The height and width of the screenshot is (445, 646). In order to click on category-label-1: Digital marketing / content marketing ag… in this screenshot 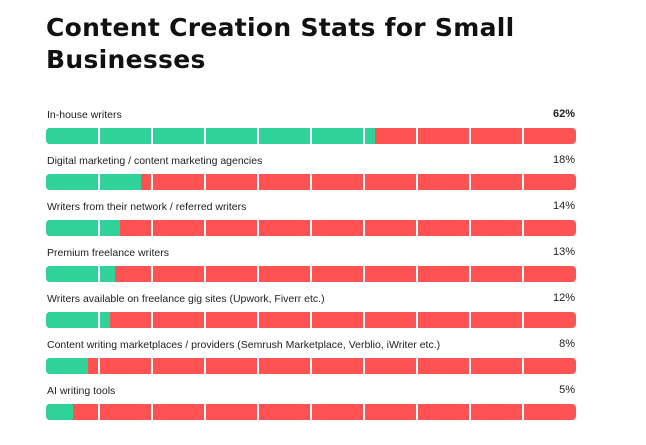, I will do `click(155, 161)`.